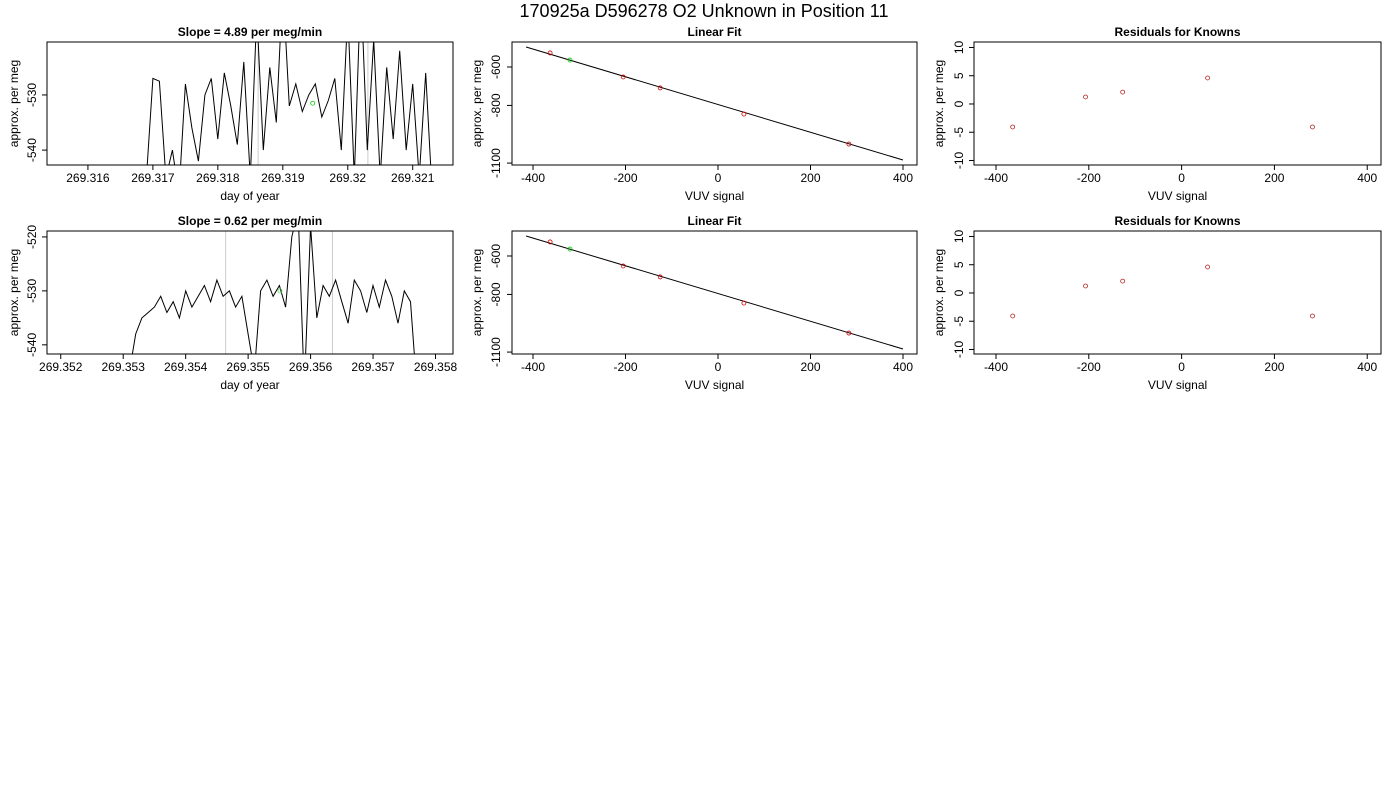  I want to click on x-tick-label: 269.352, so click(61, 367).